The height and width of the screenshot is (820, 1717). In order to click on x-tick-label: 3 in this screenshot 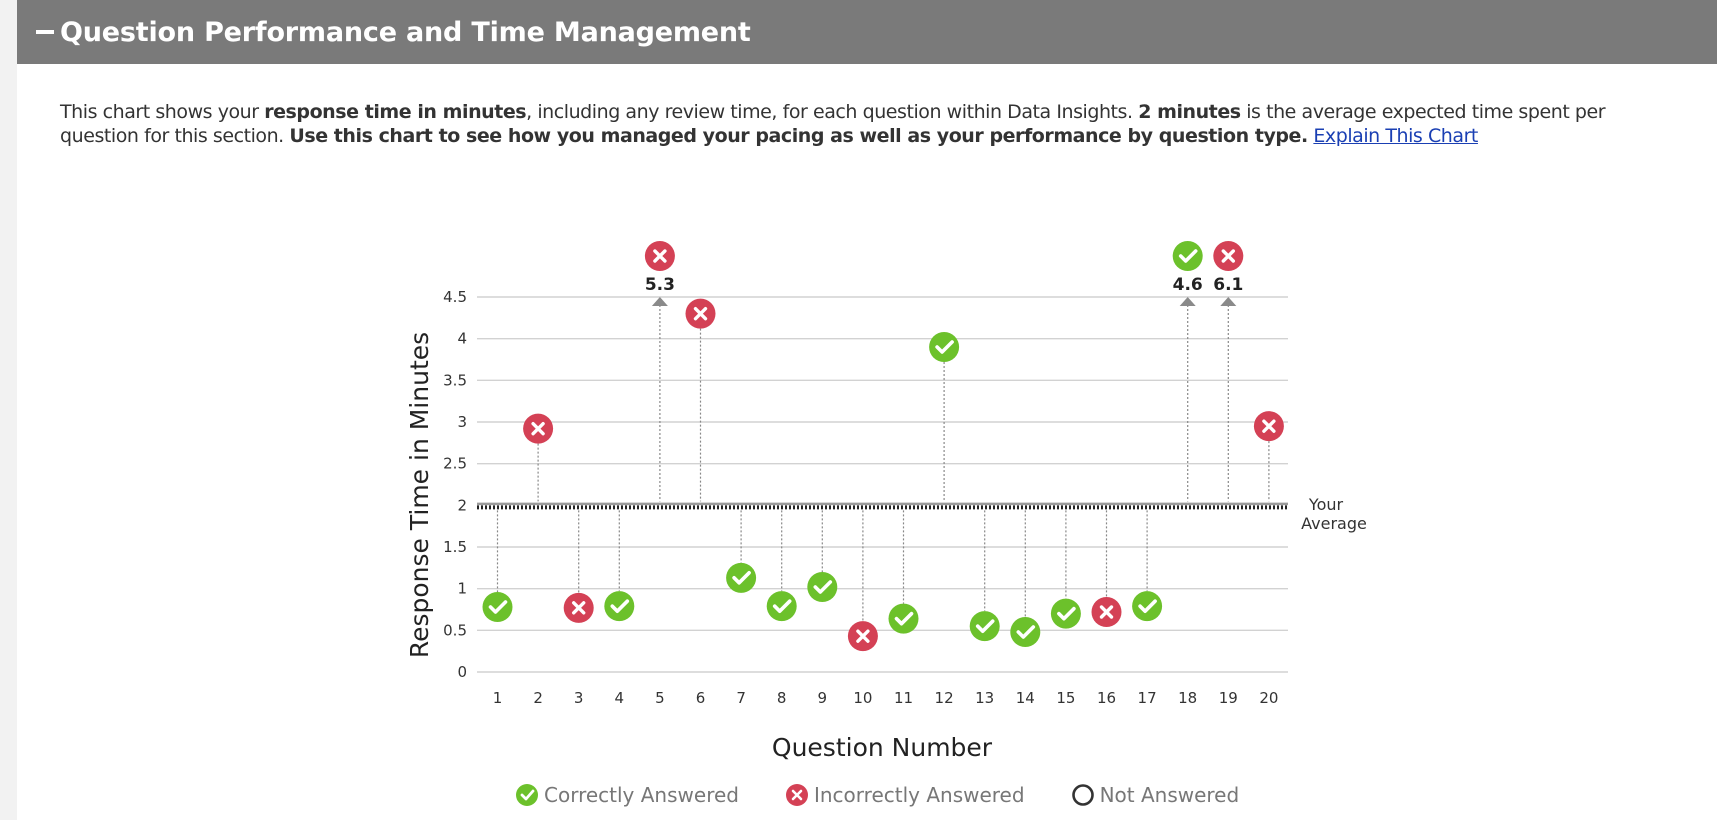, I will do `click(579, 698)`.